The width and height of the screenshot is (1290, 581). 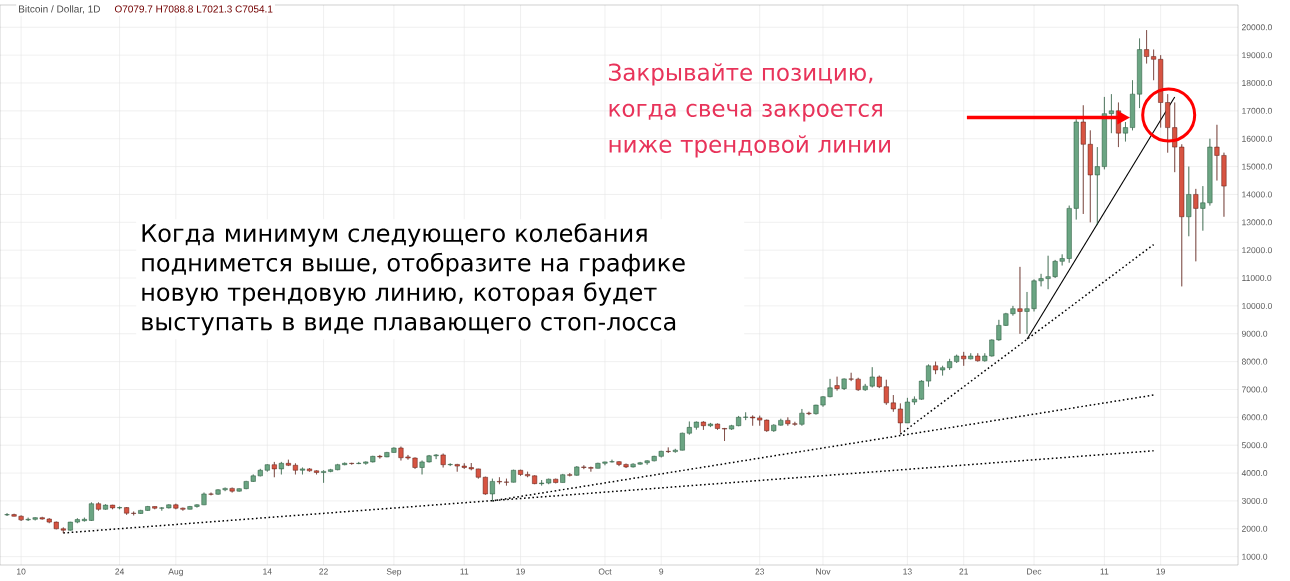 I want to click on x-tick-label: 23, so click(x=760, y=571).